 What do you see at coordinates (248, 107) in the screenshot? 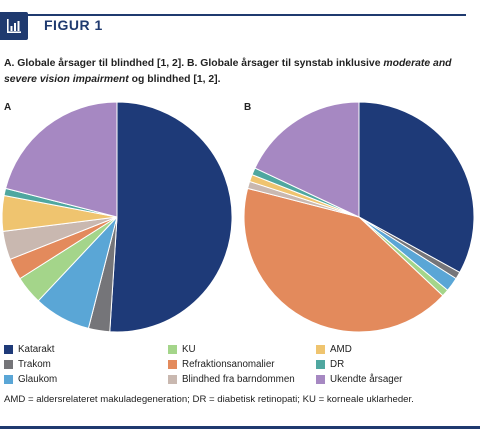
I see `panel-b-label: B` at bounding box center [248, 107].